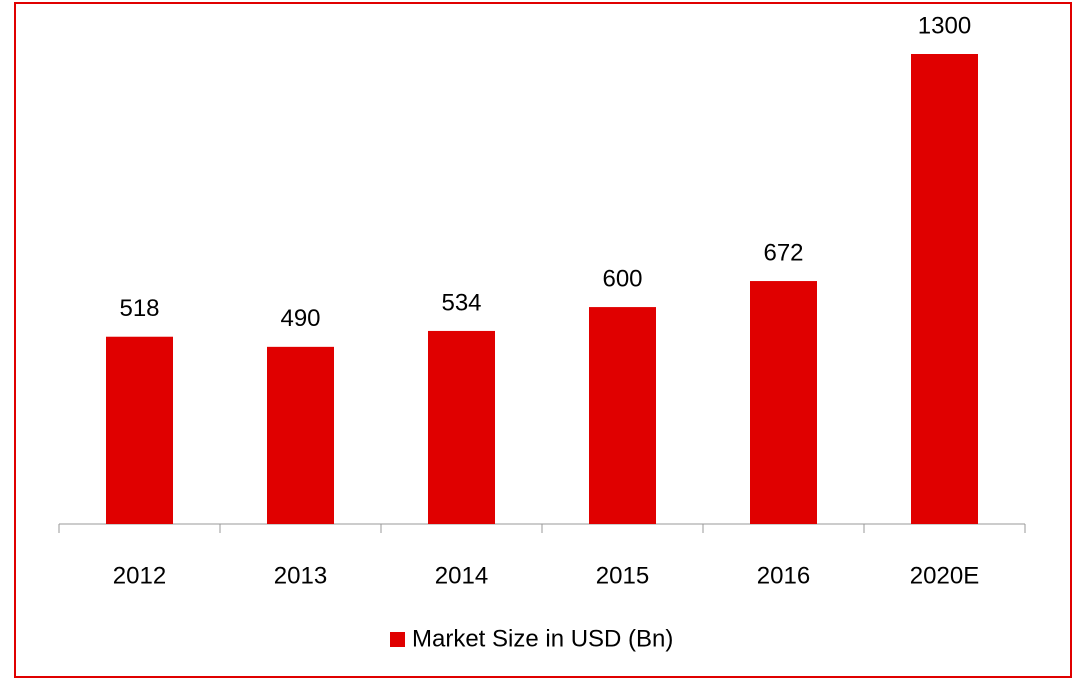 Image resolution: width=1077 pixels, height=680 pixels. What do you see at coordinates (622, 278) in the screenshot?
I see `data-label: 600` at bounding box center [622, 278].